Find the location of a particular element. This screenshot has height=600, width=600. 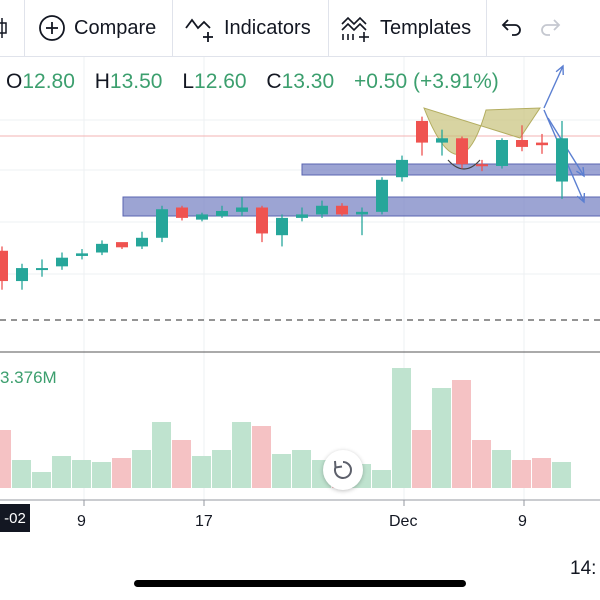

x-tick-label: Dec is located at coordinates (403, 521).